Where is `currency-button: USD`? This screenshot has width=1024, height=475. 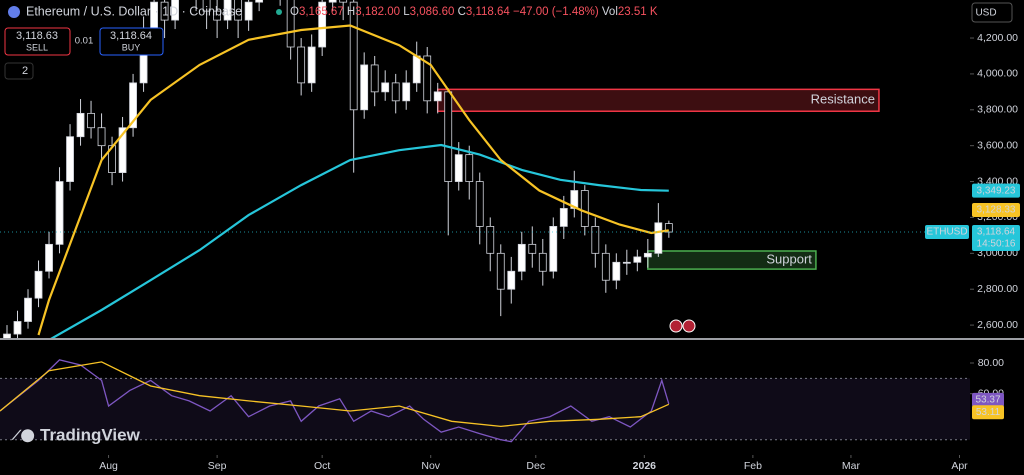 currency-button: USD is located at coordinates (992, 12).